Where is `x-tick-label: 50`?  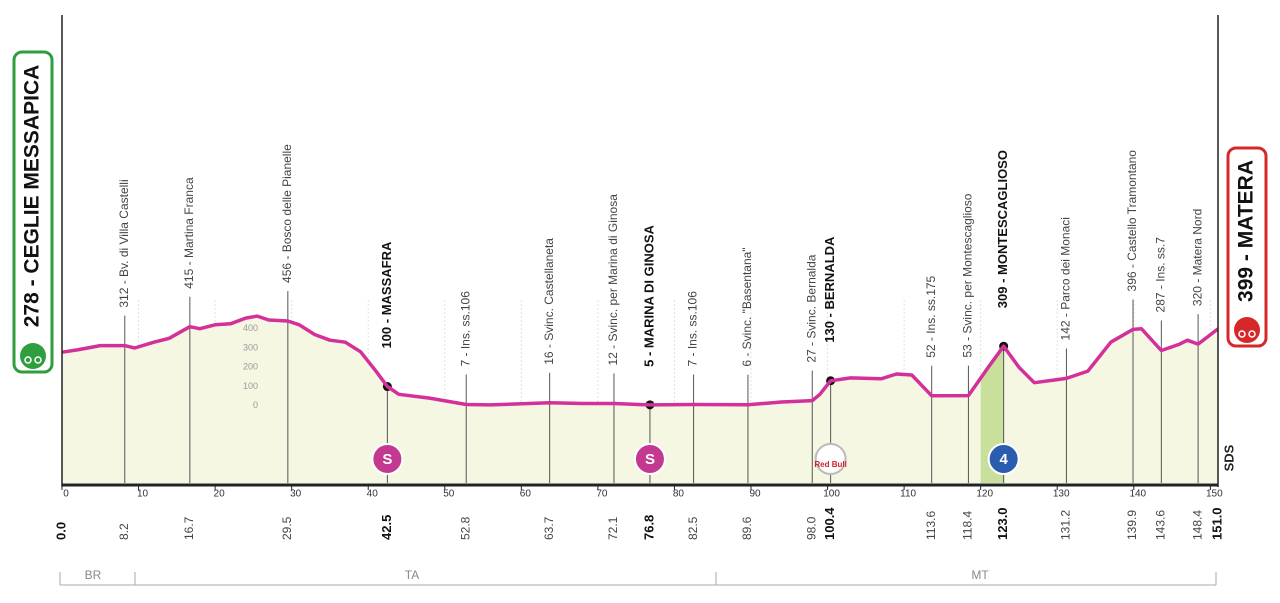
x-tick-label: 50 is located at coordinates (449, 494).